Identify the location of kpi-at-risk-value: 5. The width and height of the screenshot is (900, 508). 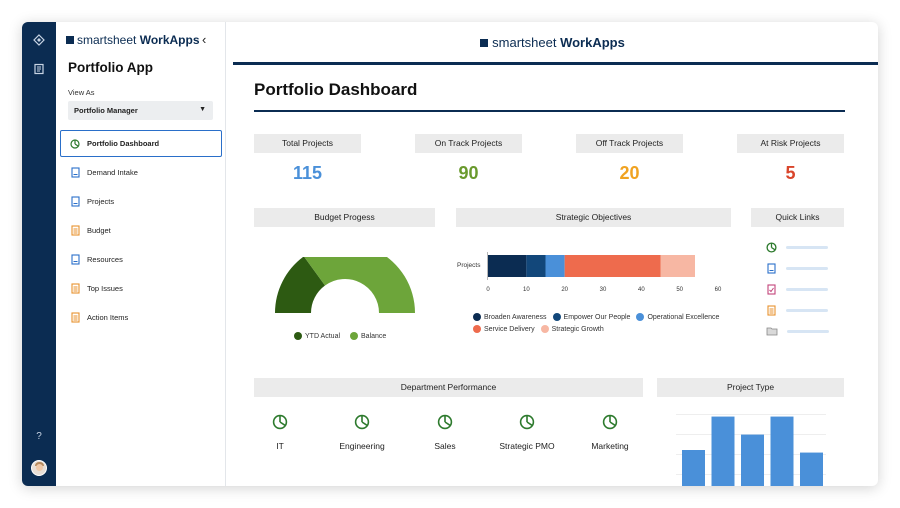
(790, 173).